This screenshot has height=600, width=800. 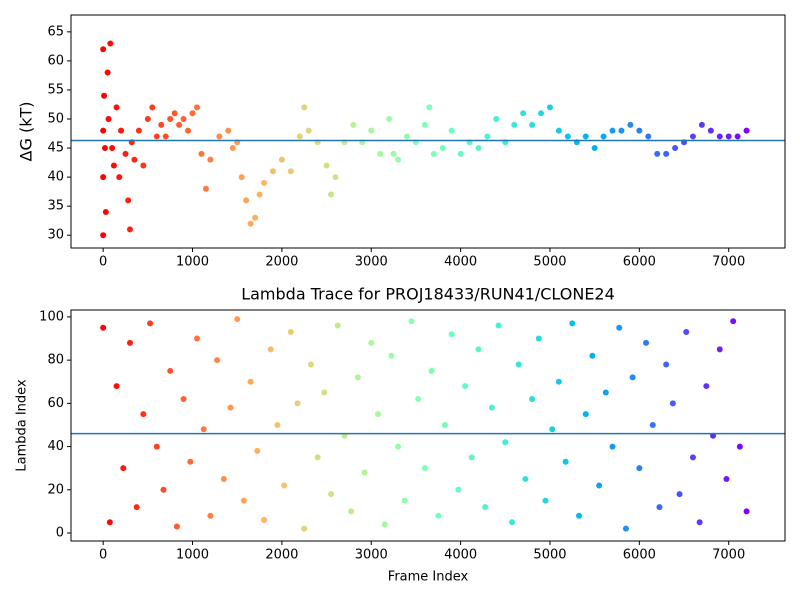 I want to click on x-tick-label: 4000, so click(x=460, y=555).